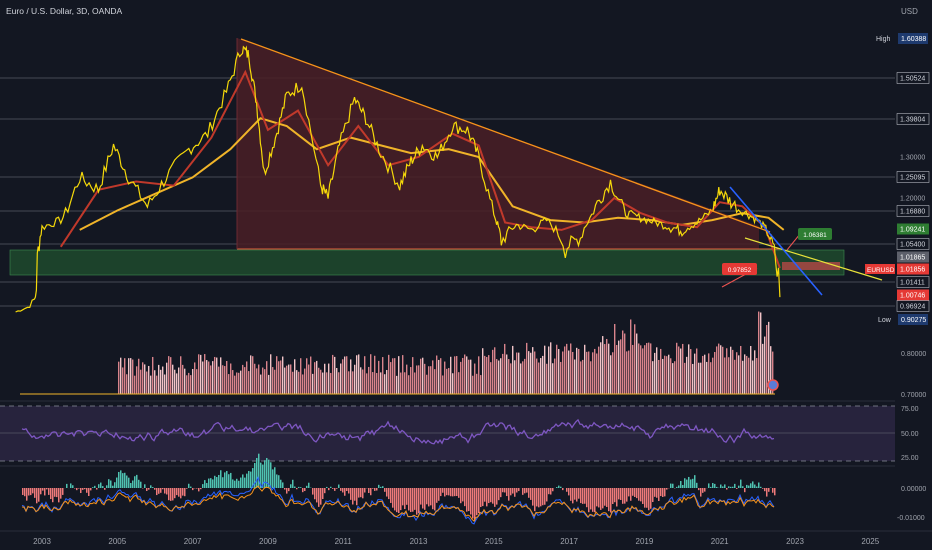 Image resolution: width=932 pixels, height=550 pixels. I want to click on price-level-label: 1.16880, so click(912, 212).